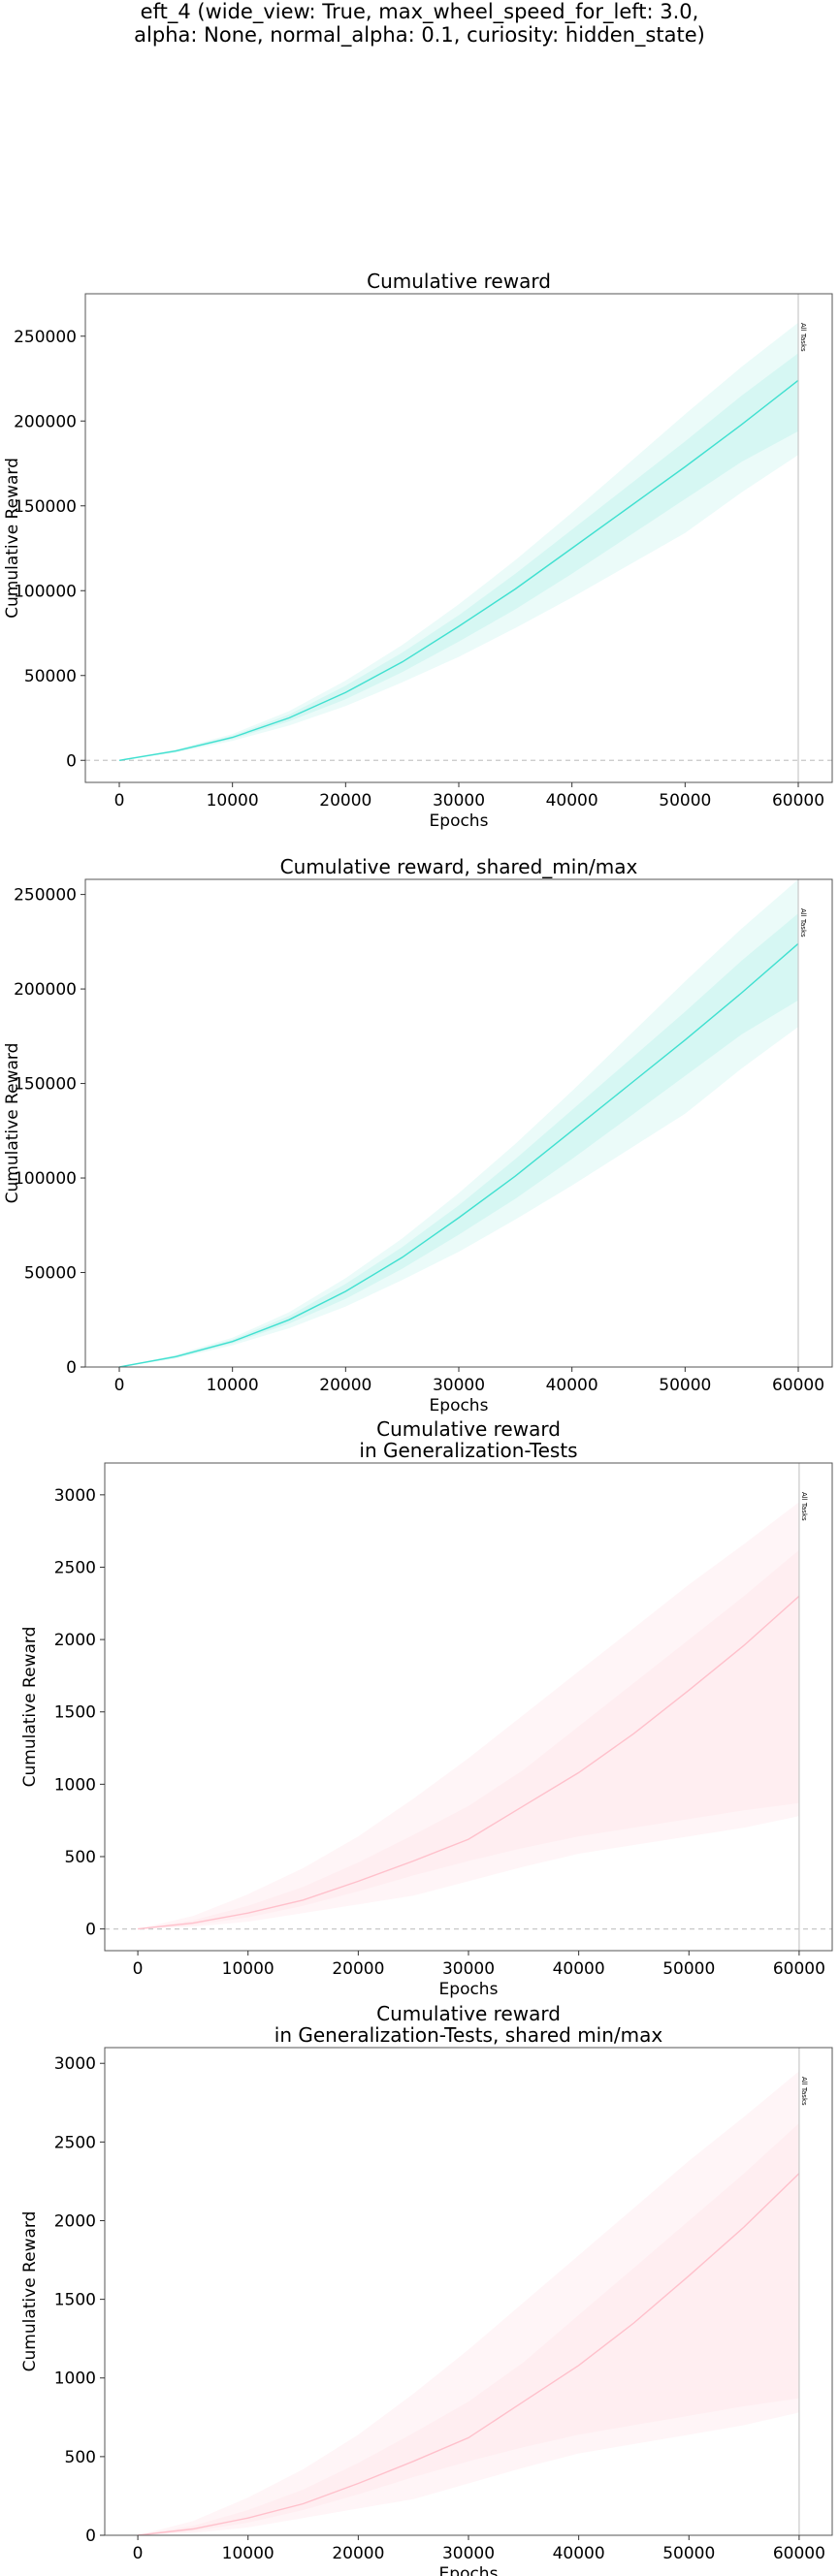 This screenshot has height=2576, width=839. I want to click on chart-title: Cumulative reward, shared_min/max, so click(459, 867).